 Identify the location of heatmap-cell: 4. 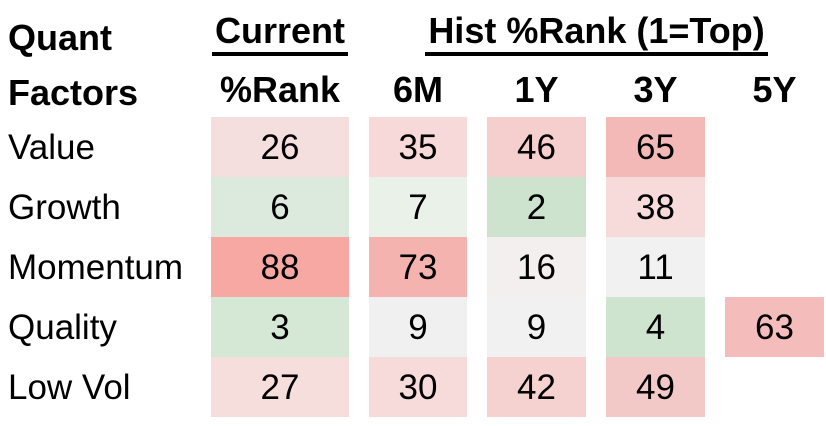
(655, 327).